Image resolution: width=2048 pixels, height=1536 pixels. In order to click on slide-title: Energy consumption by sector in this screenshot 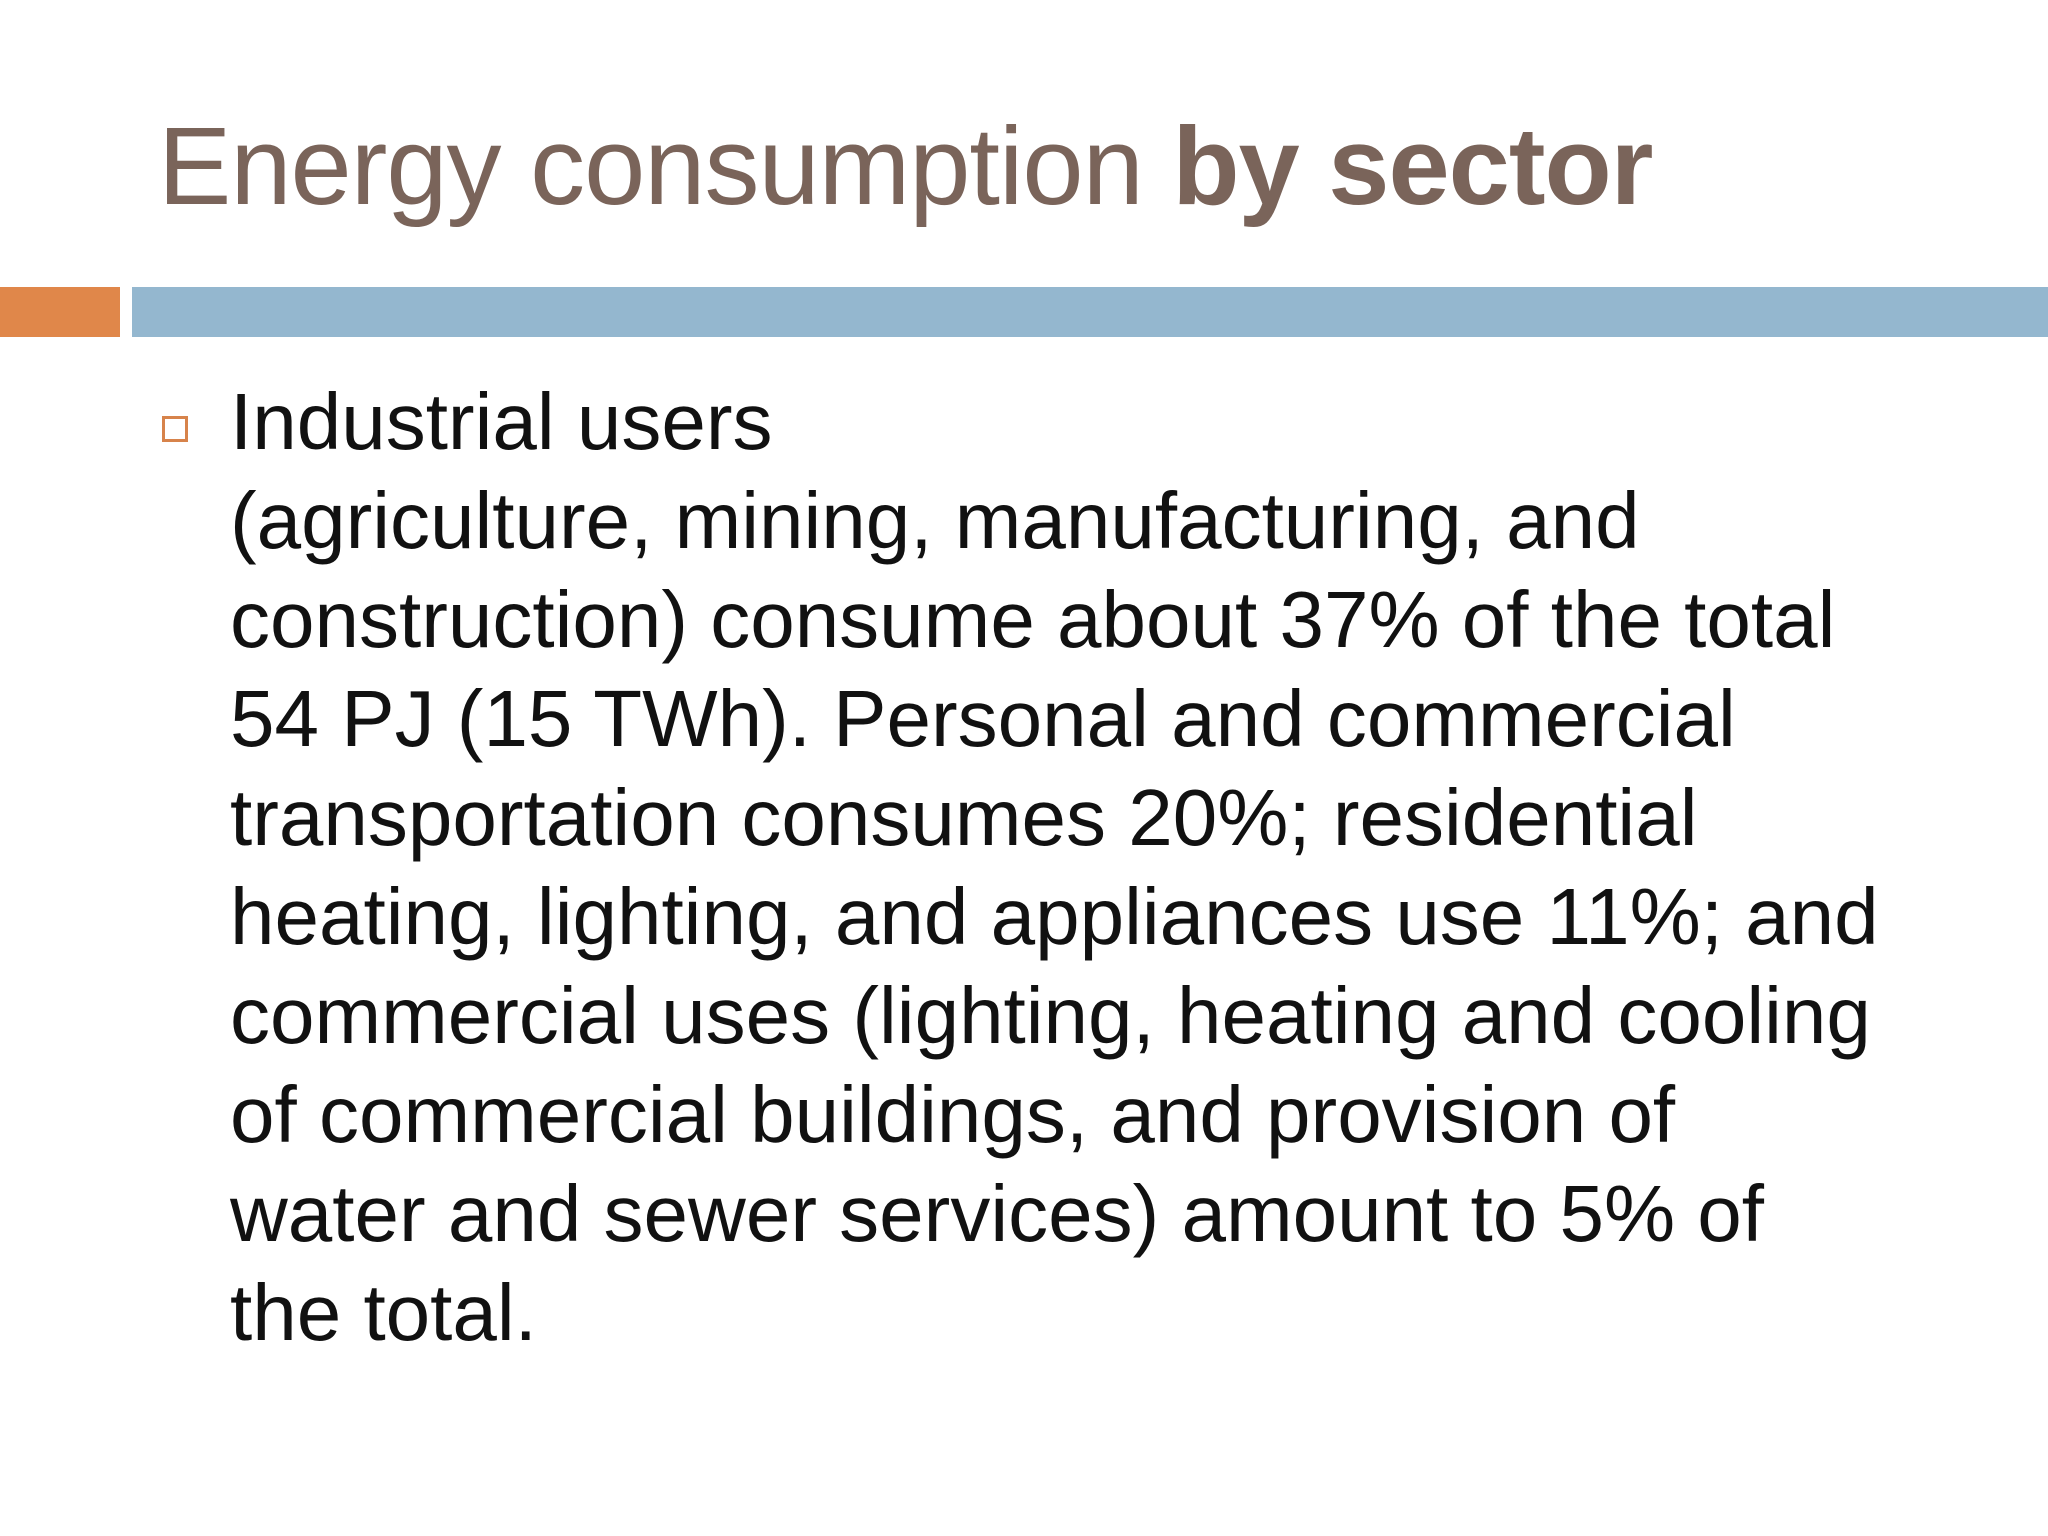, I will do `click(905, 167)`.